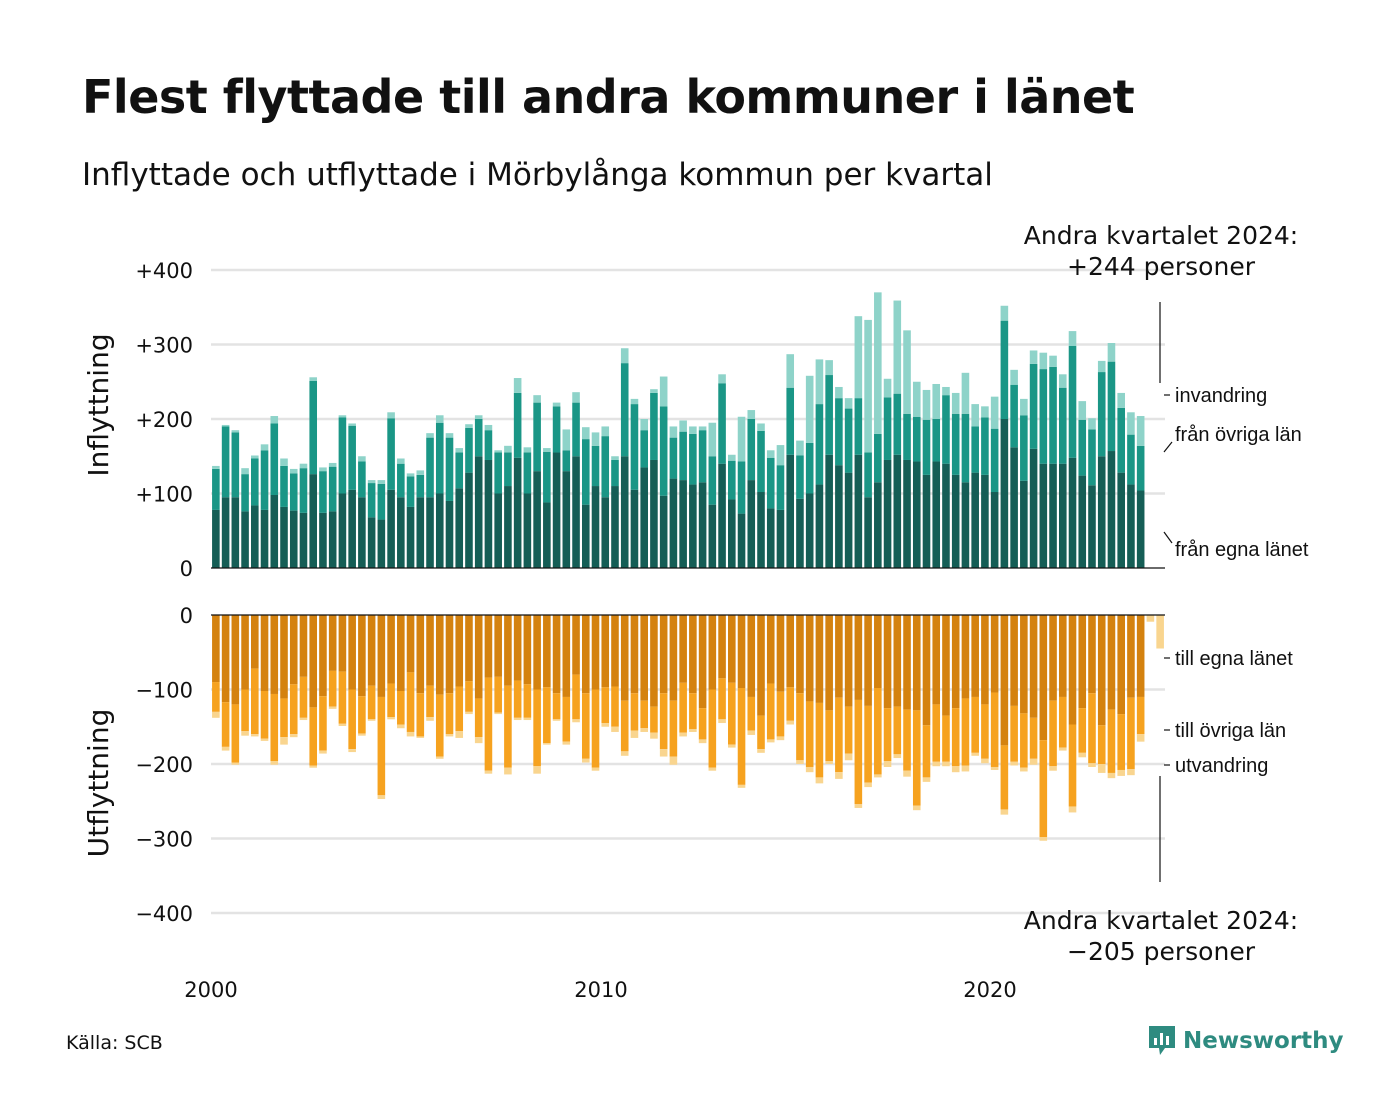 This screenshot has width=1400, height=1120. I want to click on y-tick-label: +400, so click(164, 271).